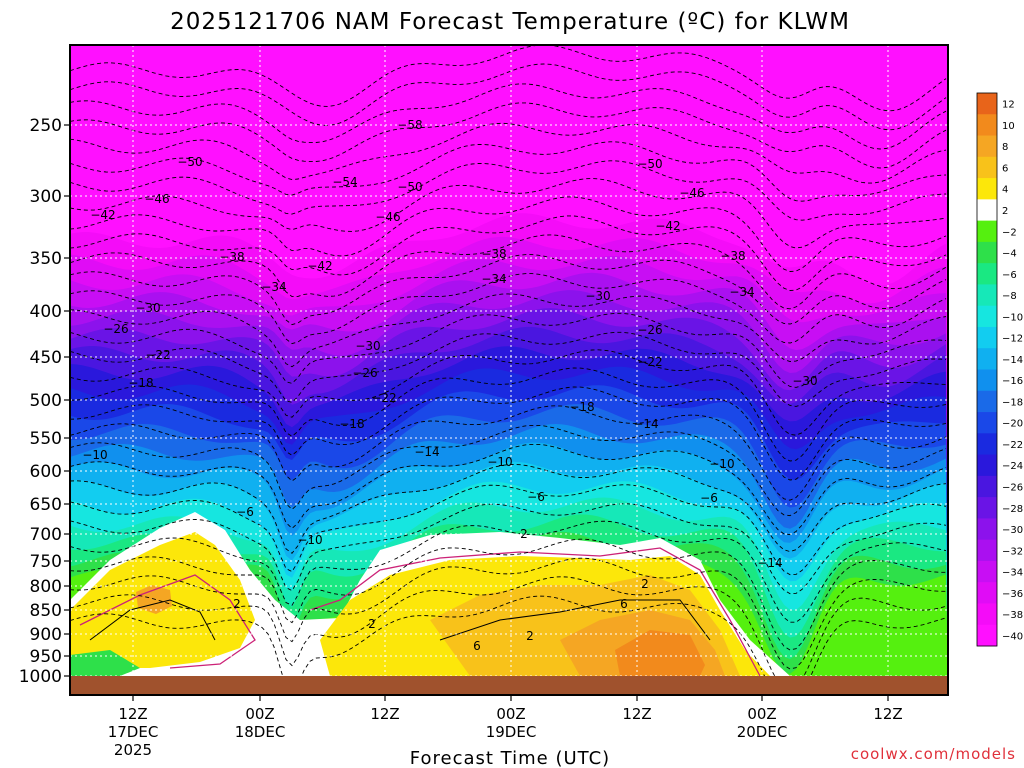 This screenshot has width=1024, height=768. Describe the element at coordinates (933, 754) in the screenshot. I see `credit-link: coolwx.com/models` at that location.